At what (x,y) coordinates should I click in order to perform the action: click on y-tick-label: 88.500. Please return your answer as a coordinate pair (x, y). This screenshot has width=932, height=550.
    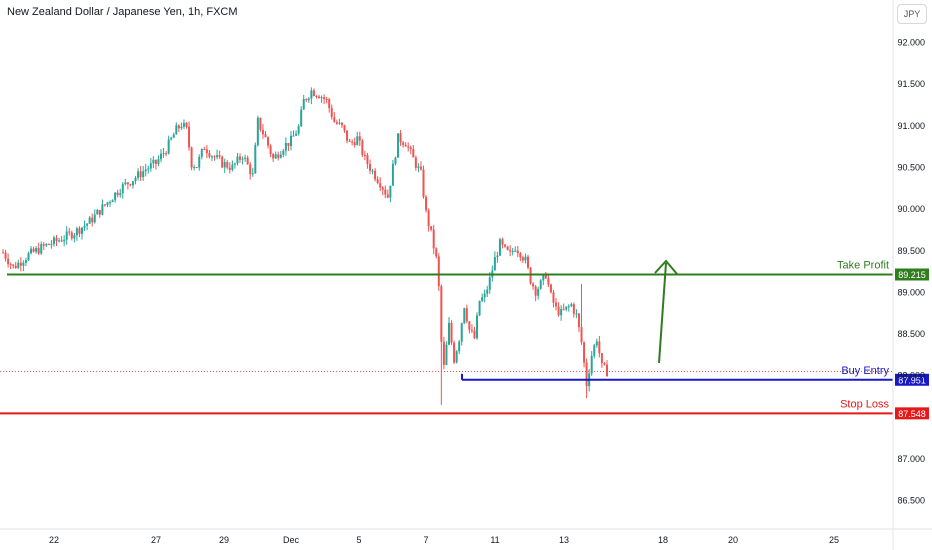
    Looking at the image, I should click on (911, 334).